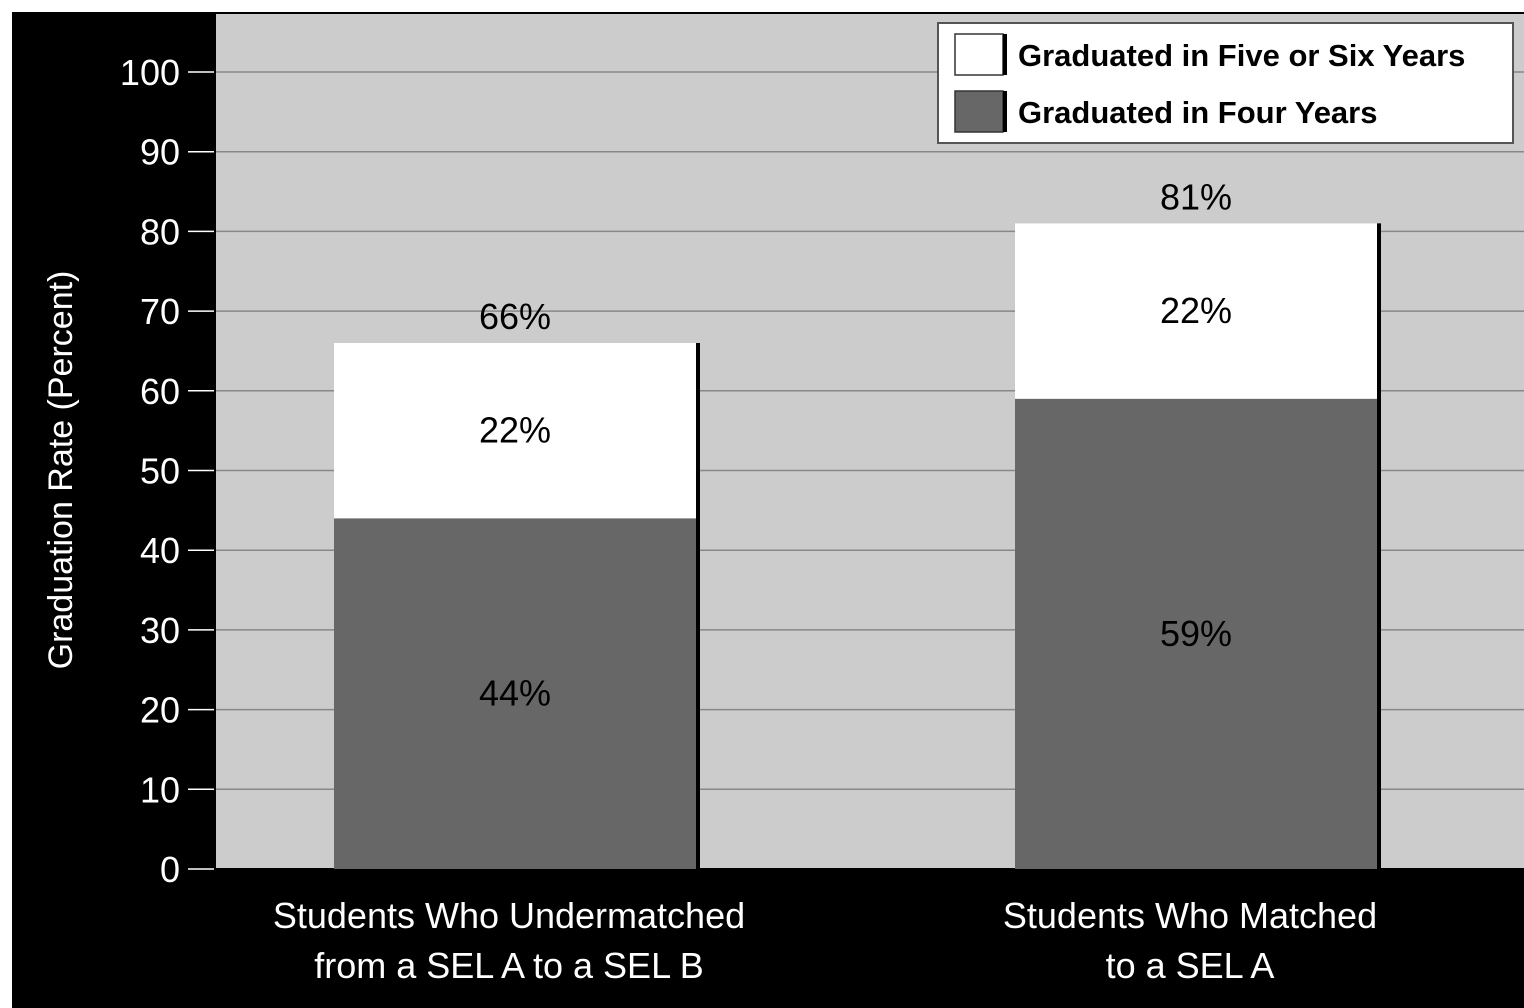 The image size is (1524, 1008). I want to click on x-category-label: to a SEL A, so click(1190, 965).